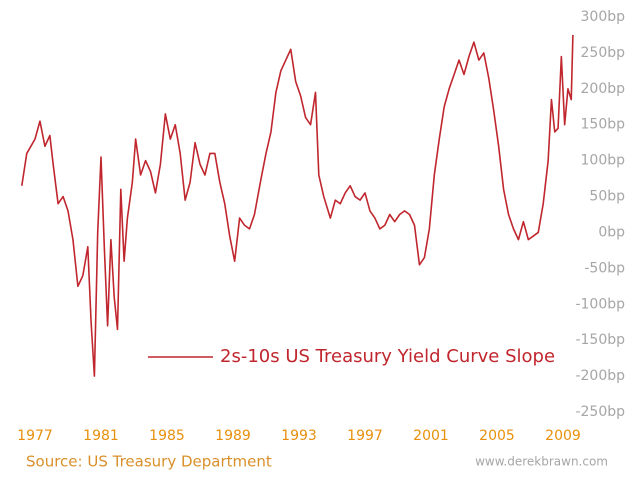 This screenshot has height=480, width=640. What do you see at coordinates (387, 356) in the screenshot?
I see `legend-label: 2s-10s US Treasury Yield Curve Slope` at bounding box center [387, 356].